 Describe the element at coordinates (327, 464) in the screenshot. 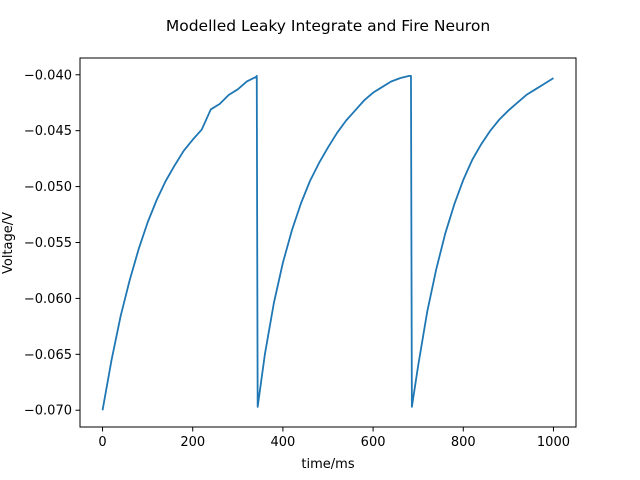

I see `x-axis-label: time/ms` at that location.